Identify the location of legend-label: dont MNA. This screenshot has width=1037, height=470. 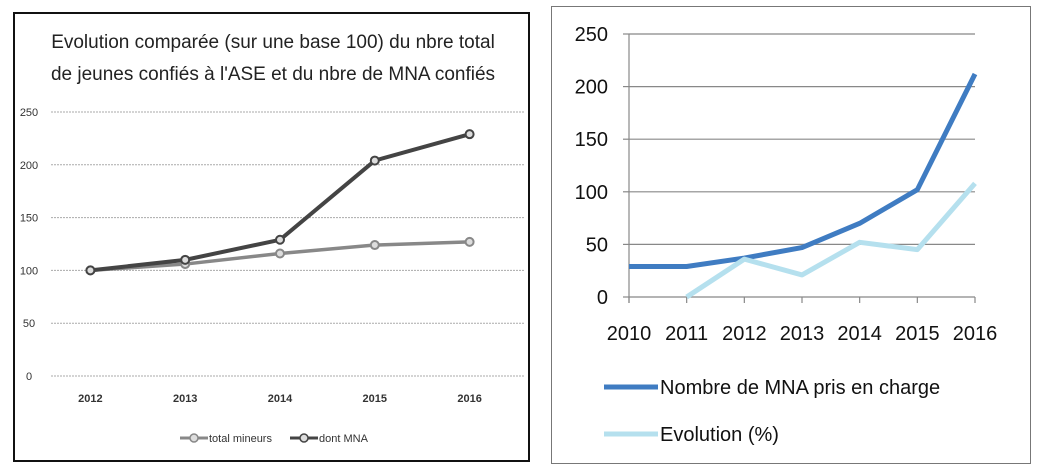
(344, 439).